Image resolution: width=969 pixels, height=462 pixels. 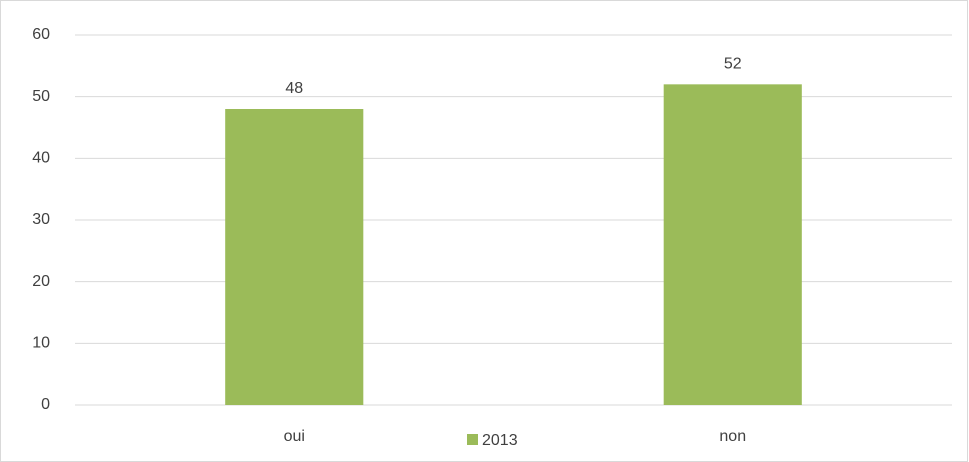 What do you see at coordinates (472, 439) in the screenshot?
I see `legend-swatch` at bounding box center [472, 439].